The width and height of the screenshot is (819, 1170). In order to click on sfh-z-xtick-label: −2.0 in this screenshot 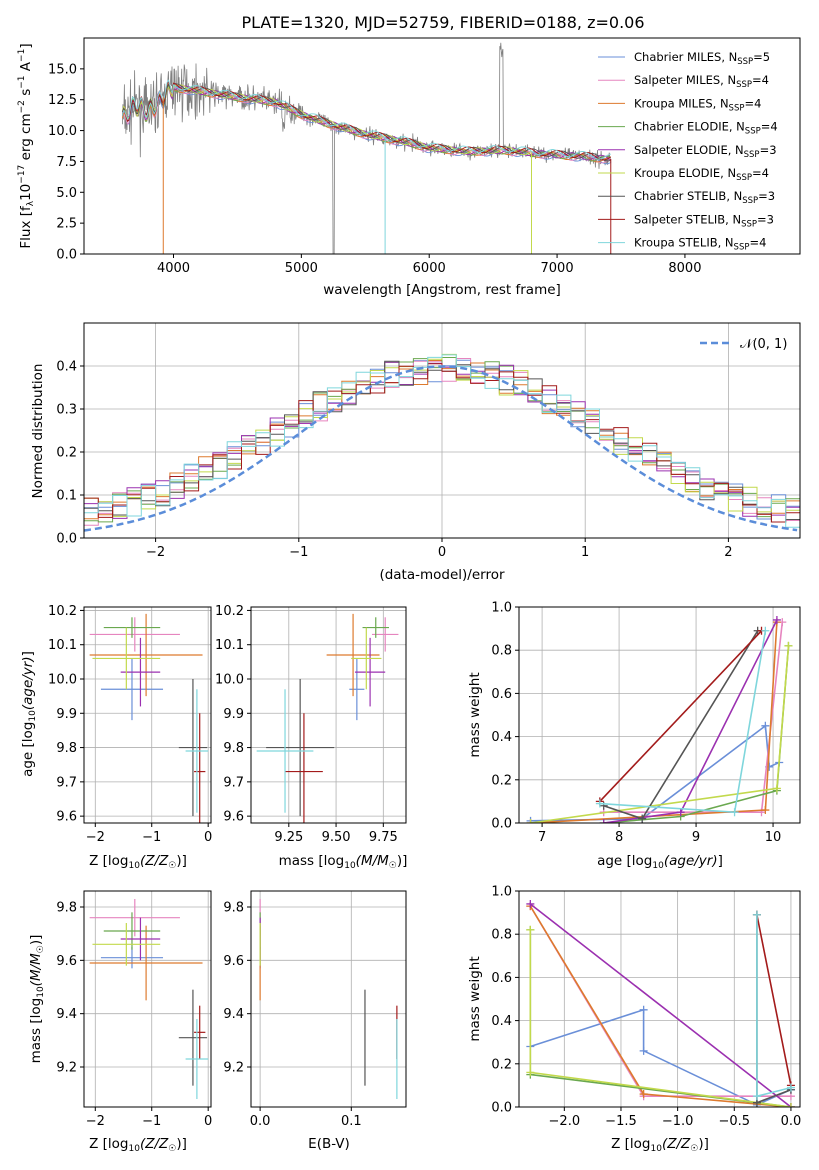, I will do `click(565, 1121)`.